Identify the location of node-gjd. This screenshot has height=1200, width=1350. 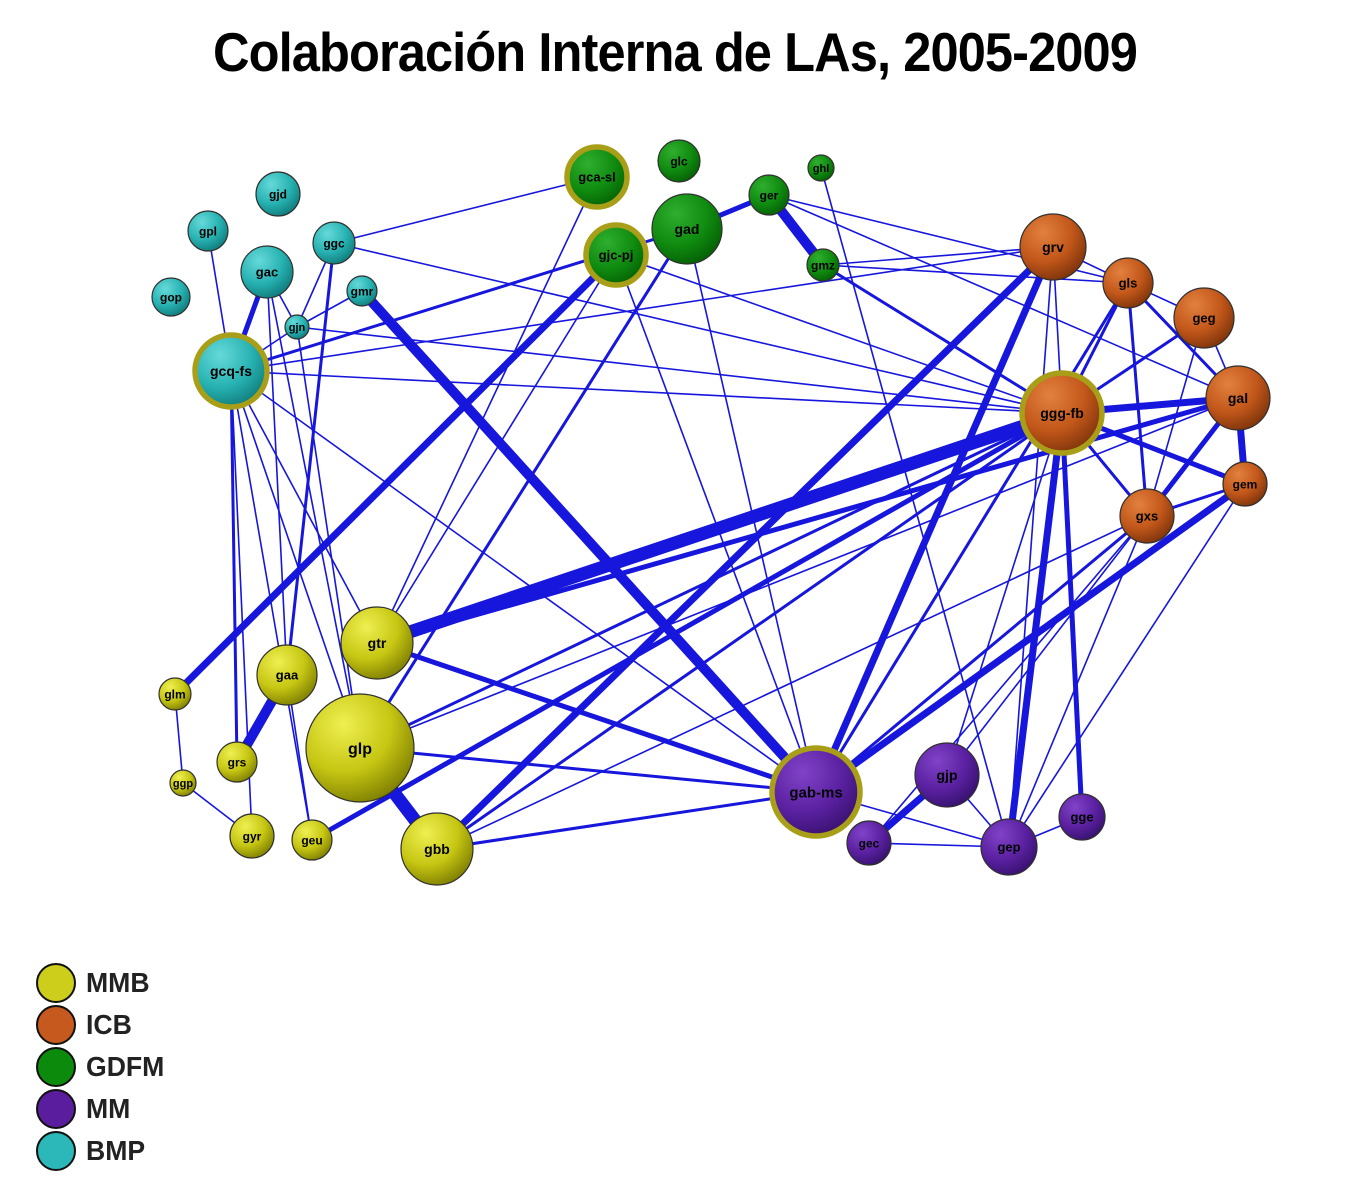
(278, 194).